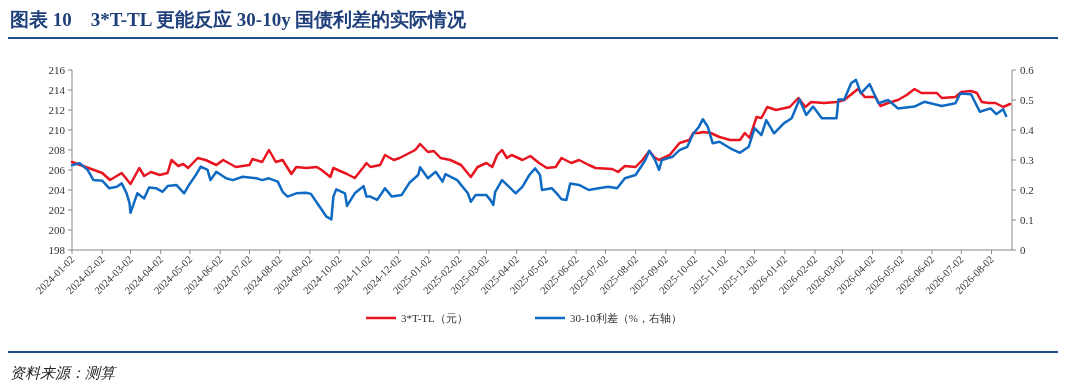 The width and height of the screenshot is (1066, 387). I want to click on y-tick-label: 200, so click(57, 230).